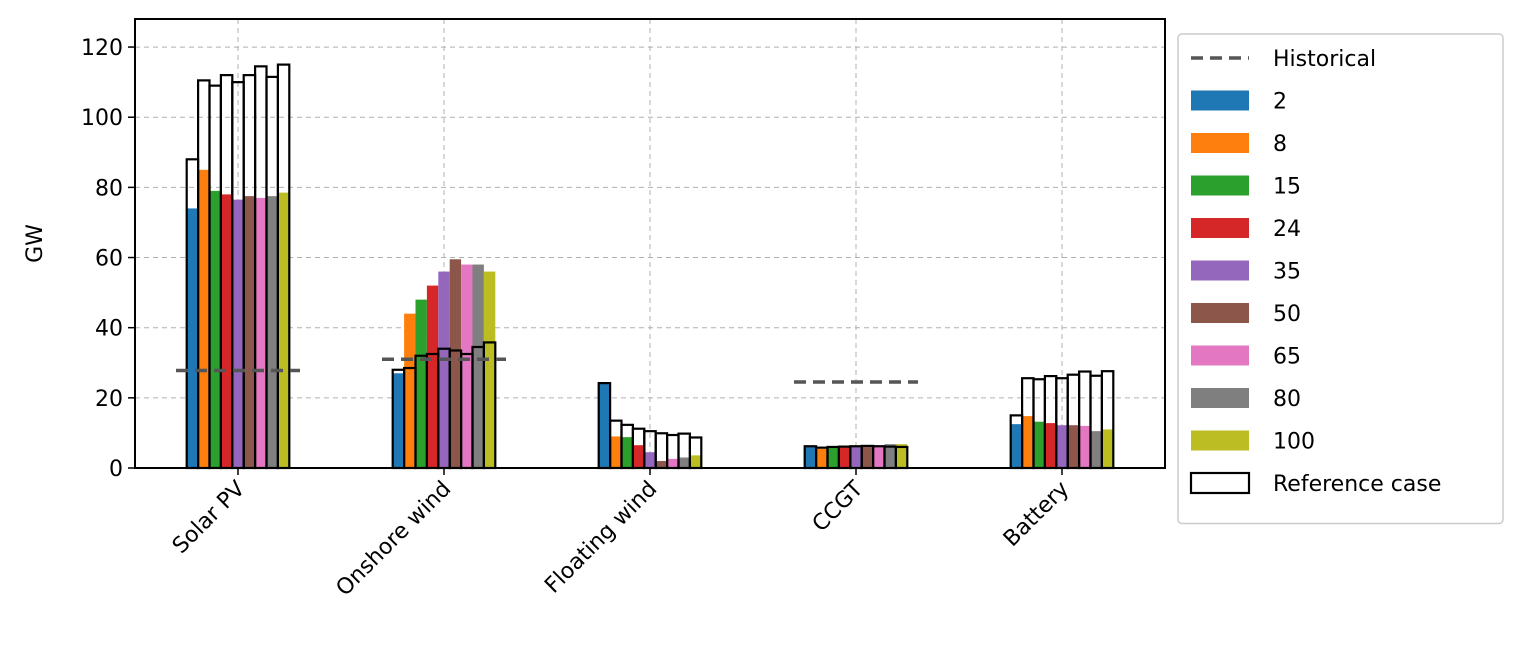  Describe the element at coordinates (116, 469) in the screenshot. I see `y-tick-label: 0` at that location.